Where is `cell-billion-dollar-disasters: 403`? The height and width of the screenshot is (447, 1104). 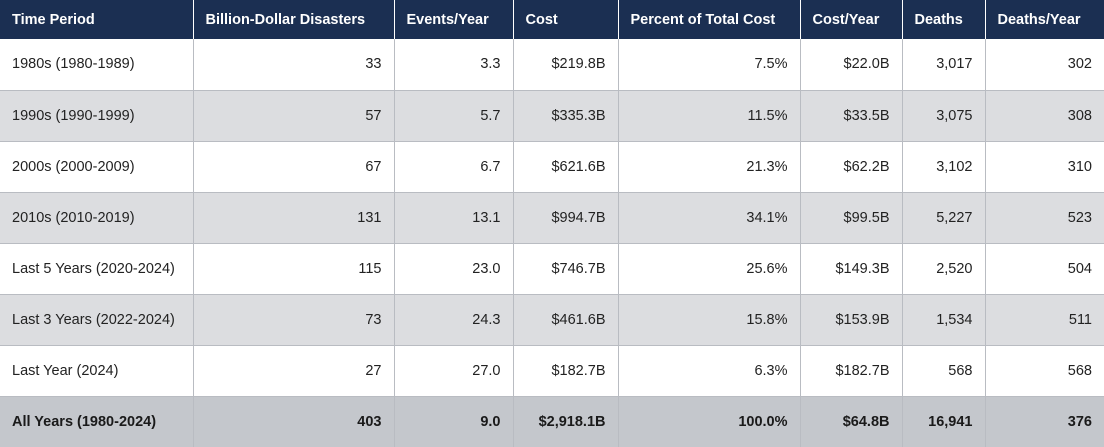
cell-billion-dollar-disasters: 403 is located at coordinates (294, 421).